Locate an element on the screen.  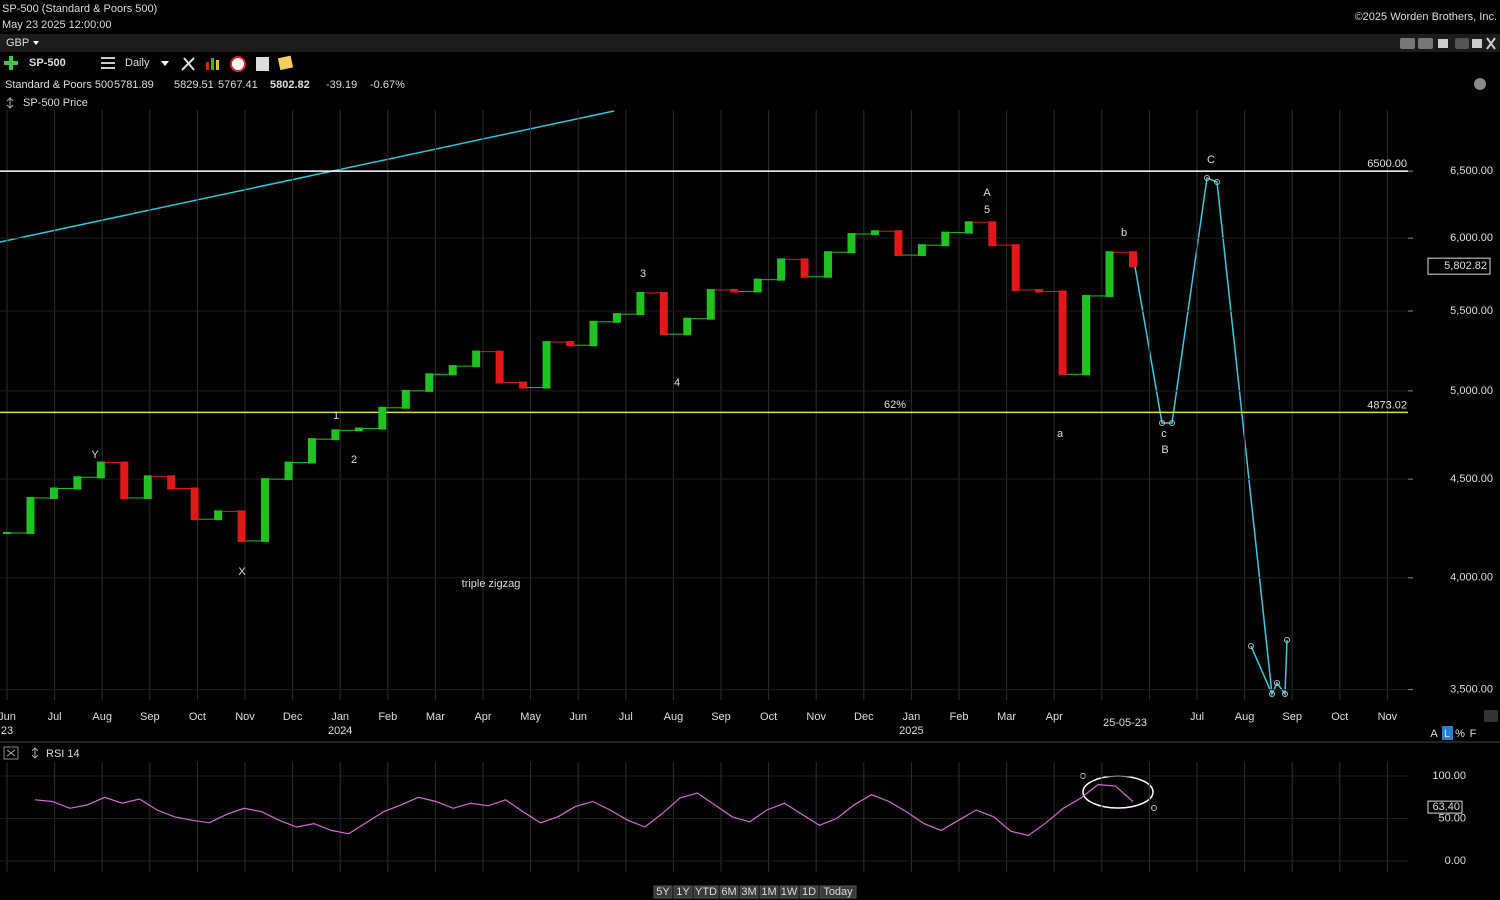
wave-label: triple zigzag is located at coordinates (491, 584).